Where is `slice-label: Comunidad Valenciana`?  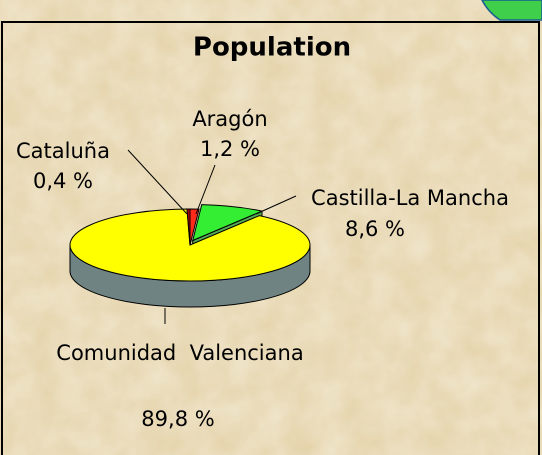
slice-label: Comunidad Valenciana is located at coordinates (179, 353).